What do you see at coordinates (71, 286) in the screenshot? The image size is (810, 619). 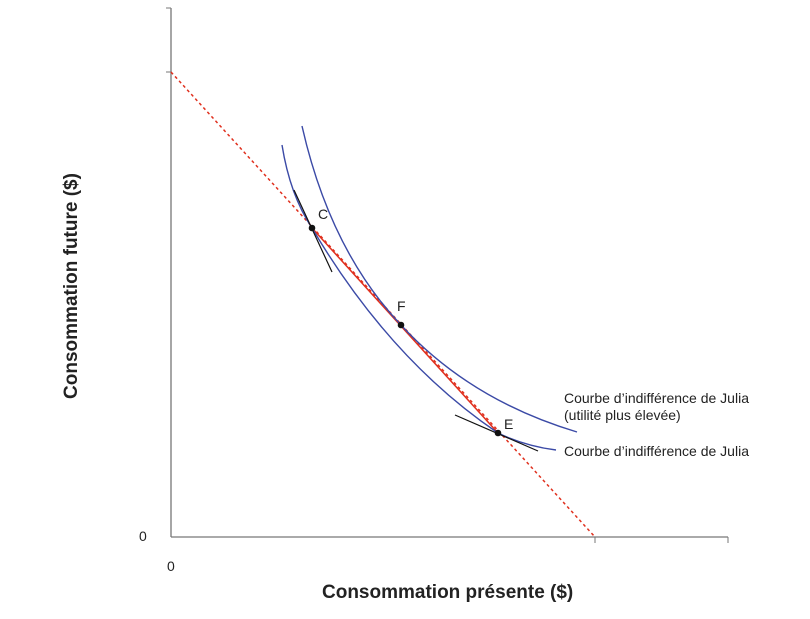 I see `y-axis-title: Consommation future ($)` at bounding box center [71, 286].